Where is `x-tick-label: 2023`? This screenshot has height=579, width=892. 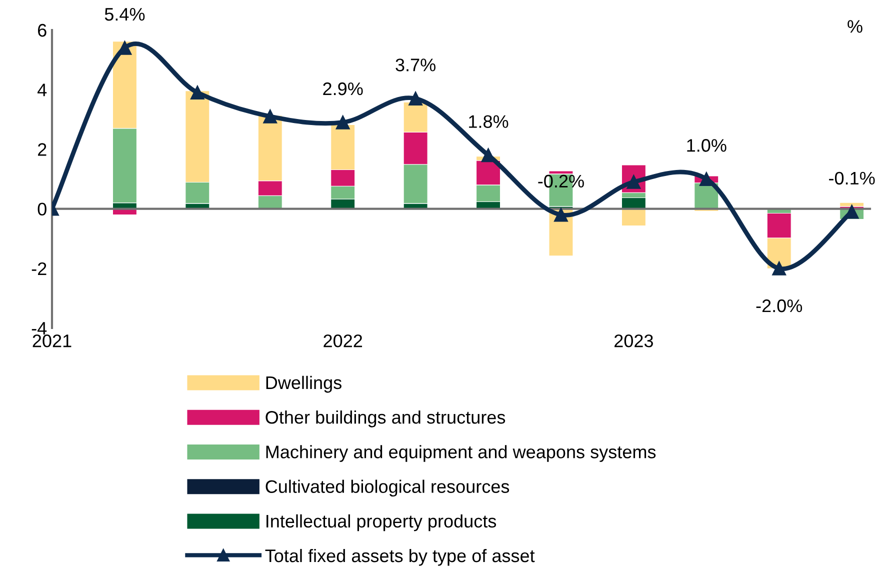
x-tick-label: 2023 is located at coordinates (633, 341).